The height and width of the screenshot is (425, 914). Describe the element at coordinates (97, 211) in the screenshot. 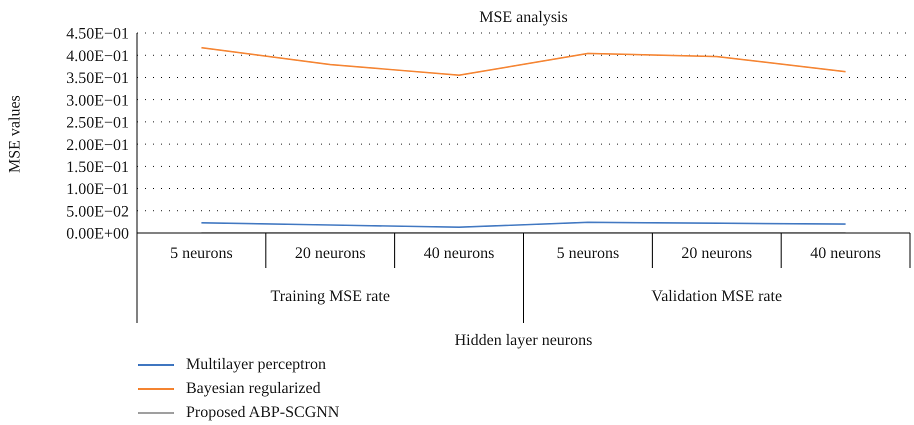

I see `y-tick-label: 5.00E−02` at that location.